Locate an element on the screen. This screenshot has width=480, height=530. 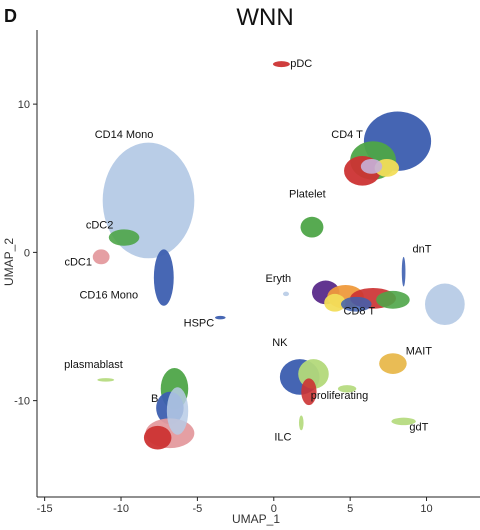
x-tick-label: 5 is located at coordinates (350, 509).